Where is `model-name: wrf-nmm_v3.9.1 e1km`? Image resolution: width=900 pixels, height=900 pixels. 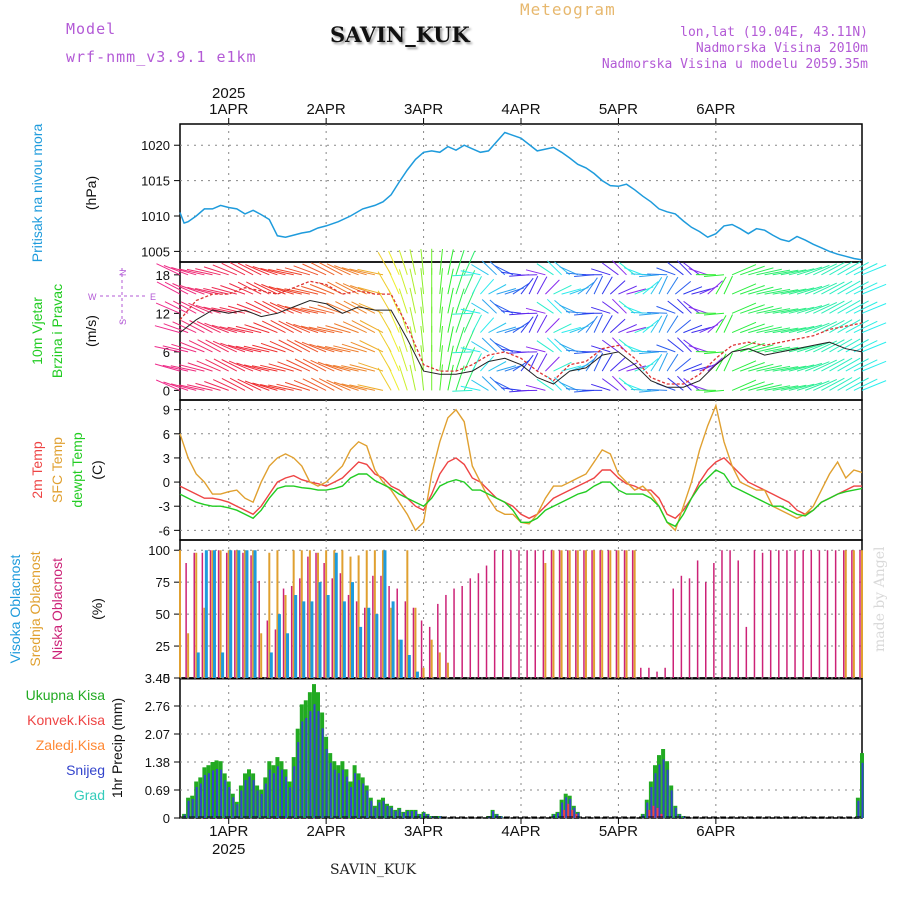 model-name: wrf-nmm_v3.9.1 e1km is located at coordinates (161, 57).